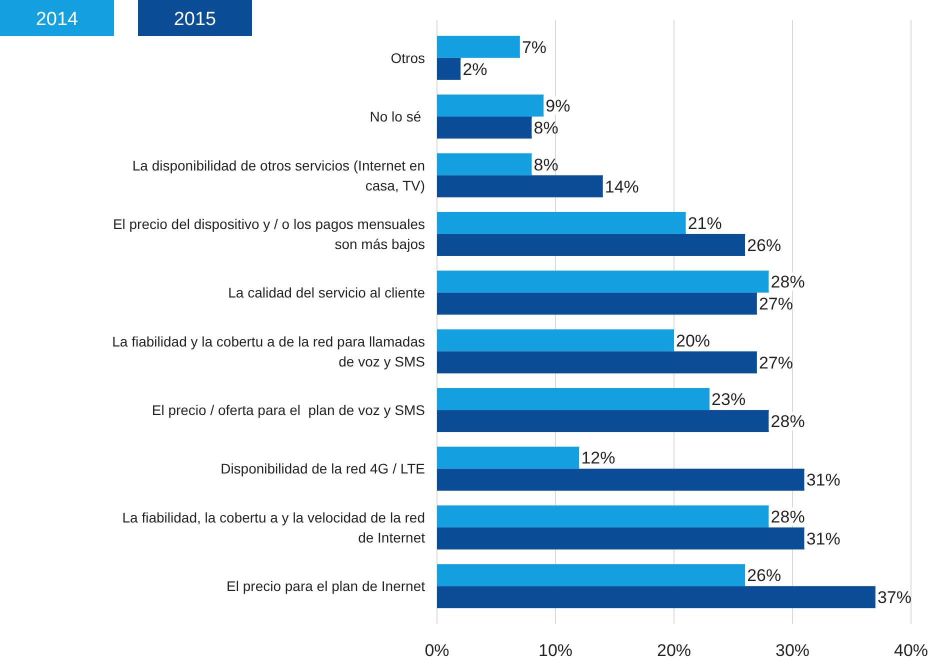  What do you see at coordinates (327, 292) in the screenshot?
I see `y-tick-label: La calidad del servicio al cliente` at bounding box center [327, 292].